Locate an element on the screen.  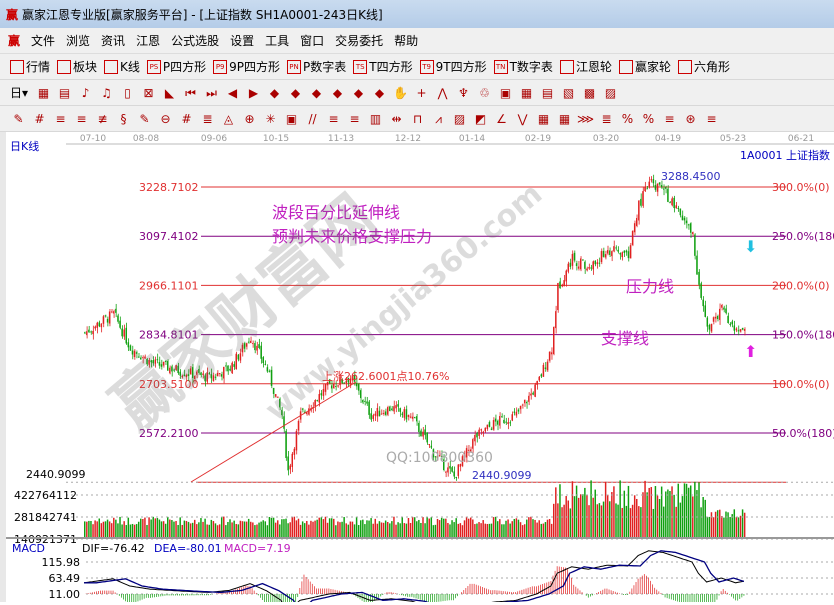
period-select: 日 ▾ is located at coordinates (19, 93).